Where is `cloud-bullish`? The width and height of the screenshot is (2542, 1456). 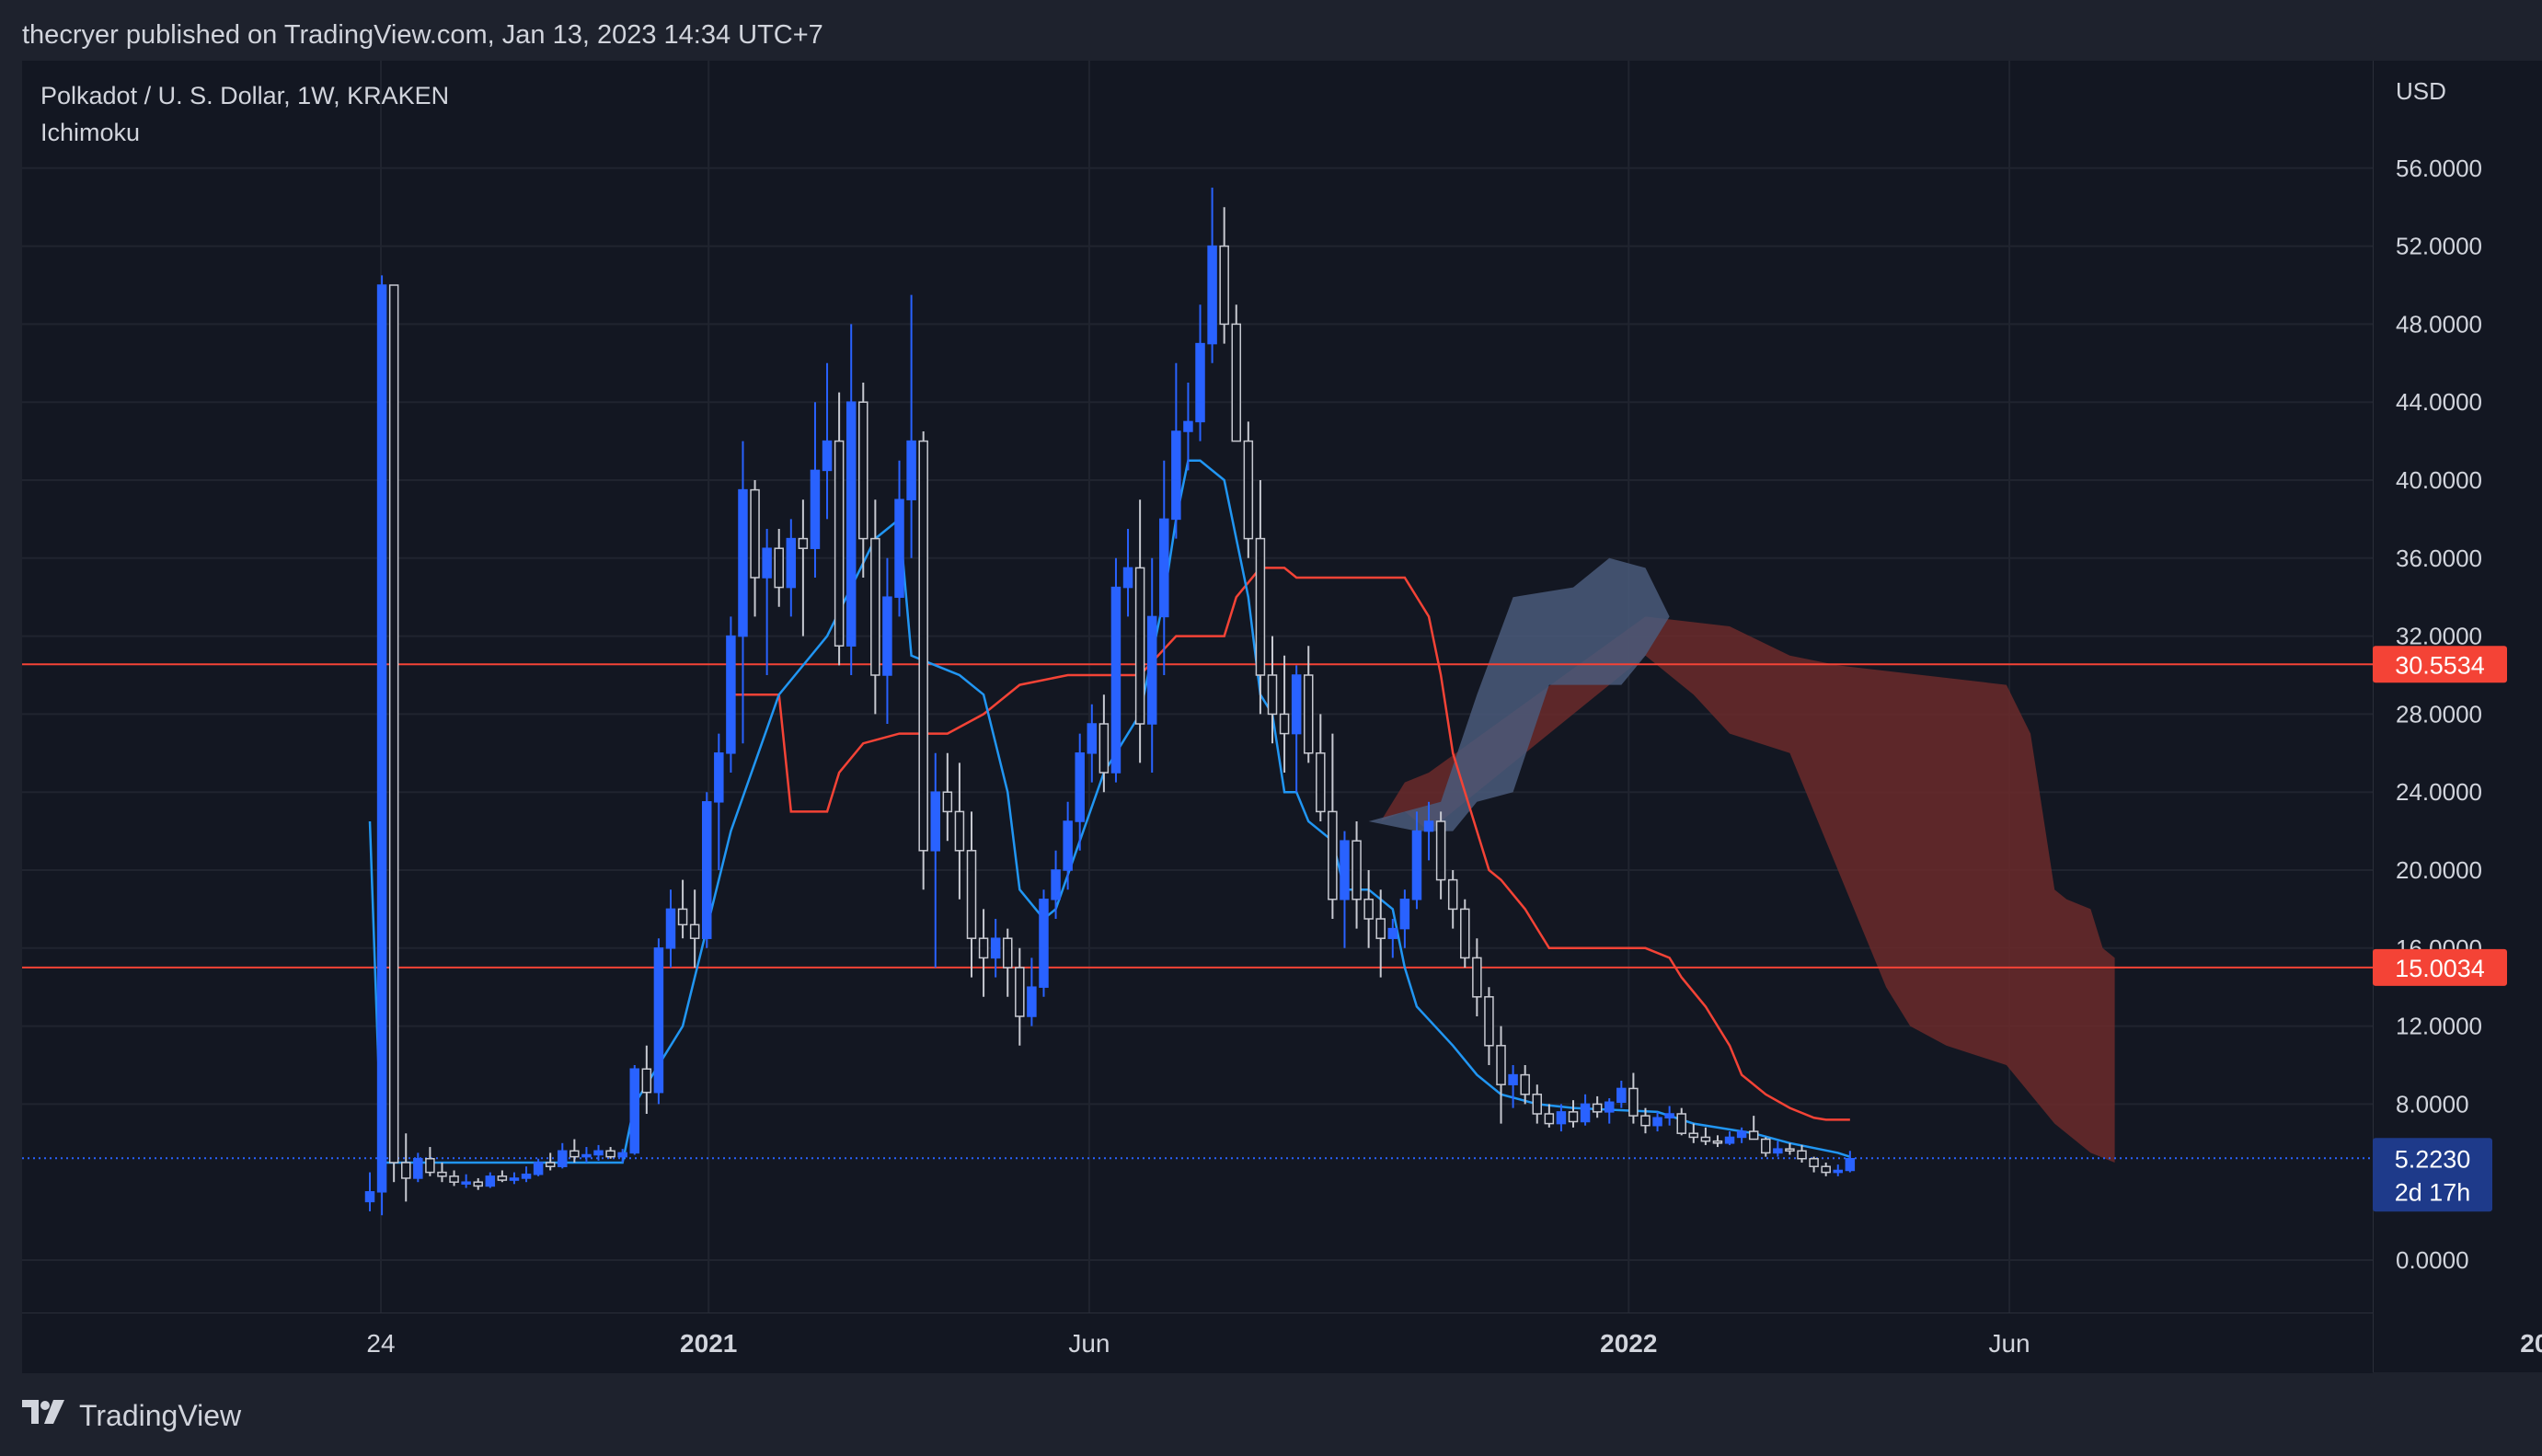 cloud-bullish is located at coordinates (1519, 694).